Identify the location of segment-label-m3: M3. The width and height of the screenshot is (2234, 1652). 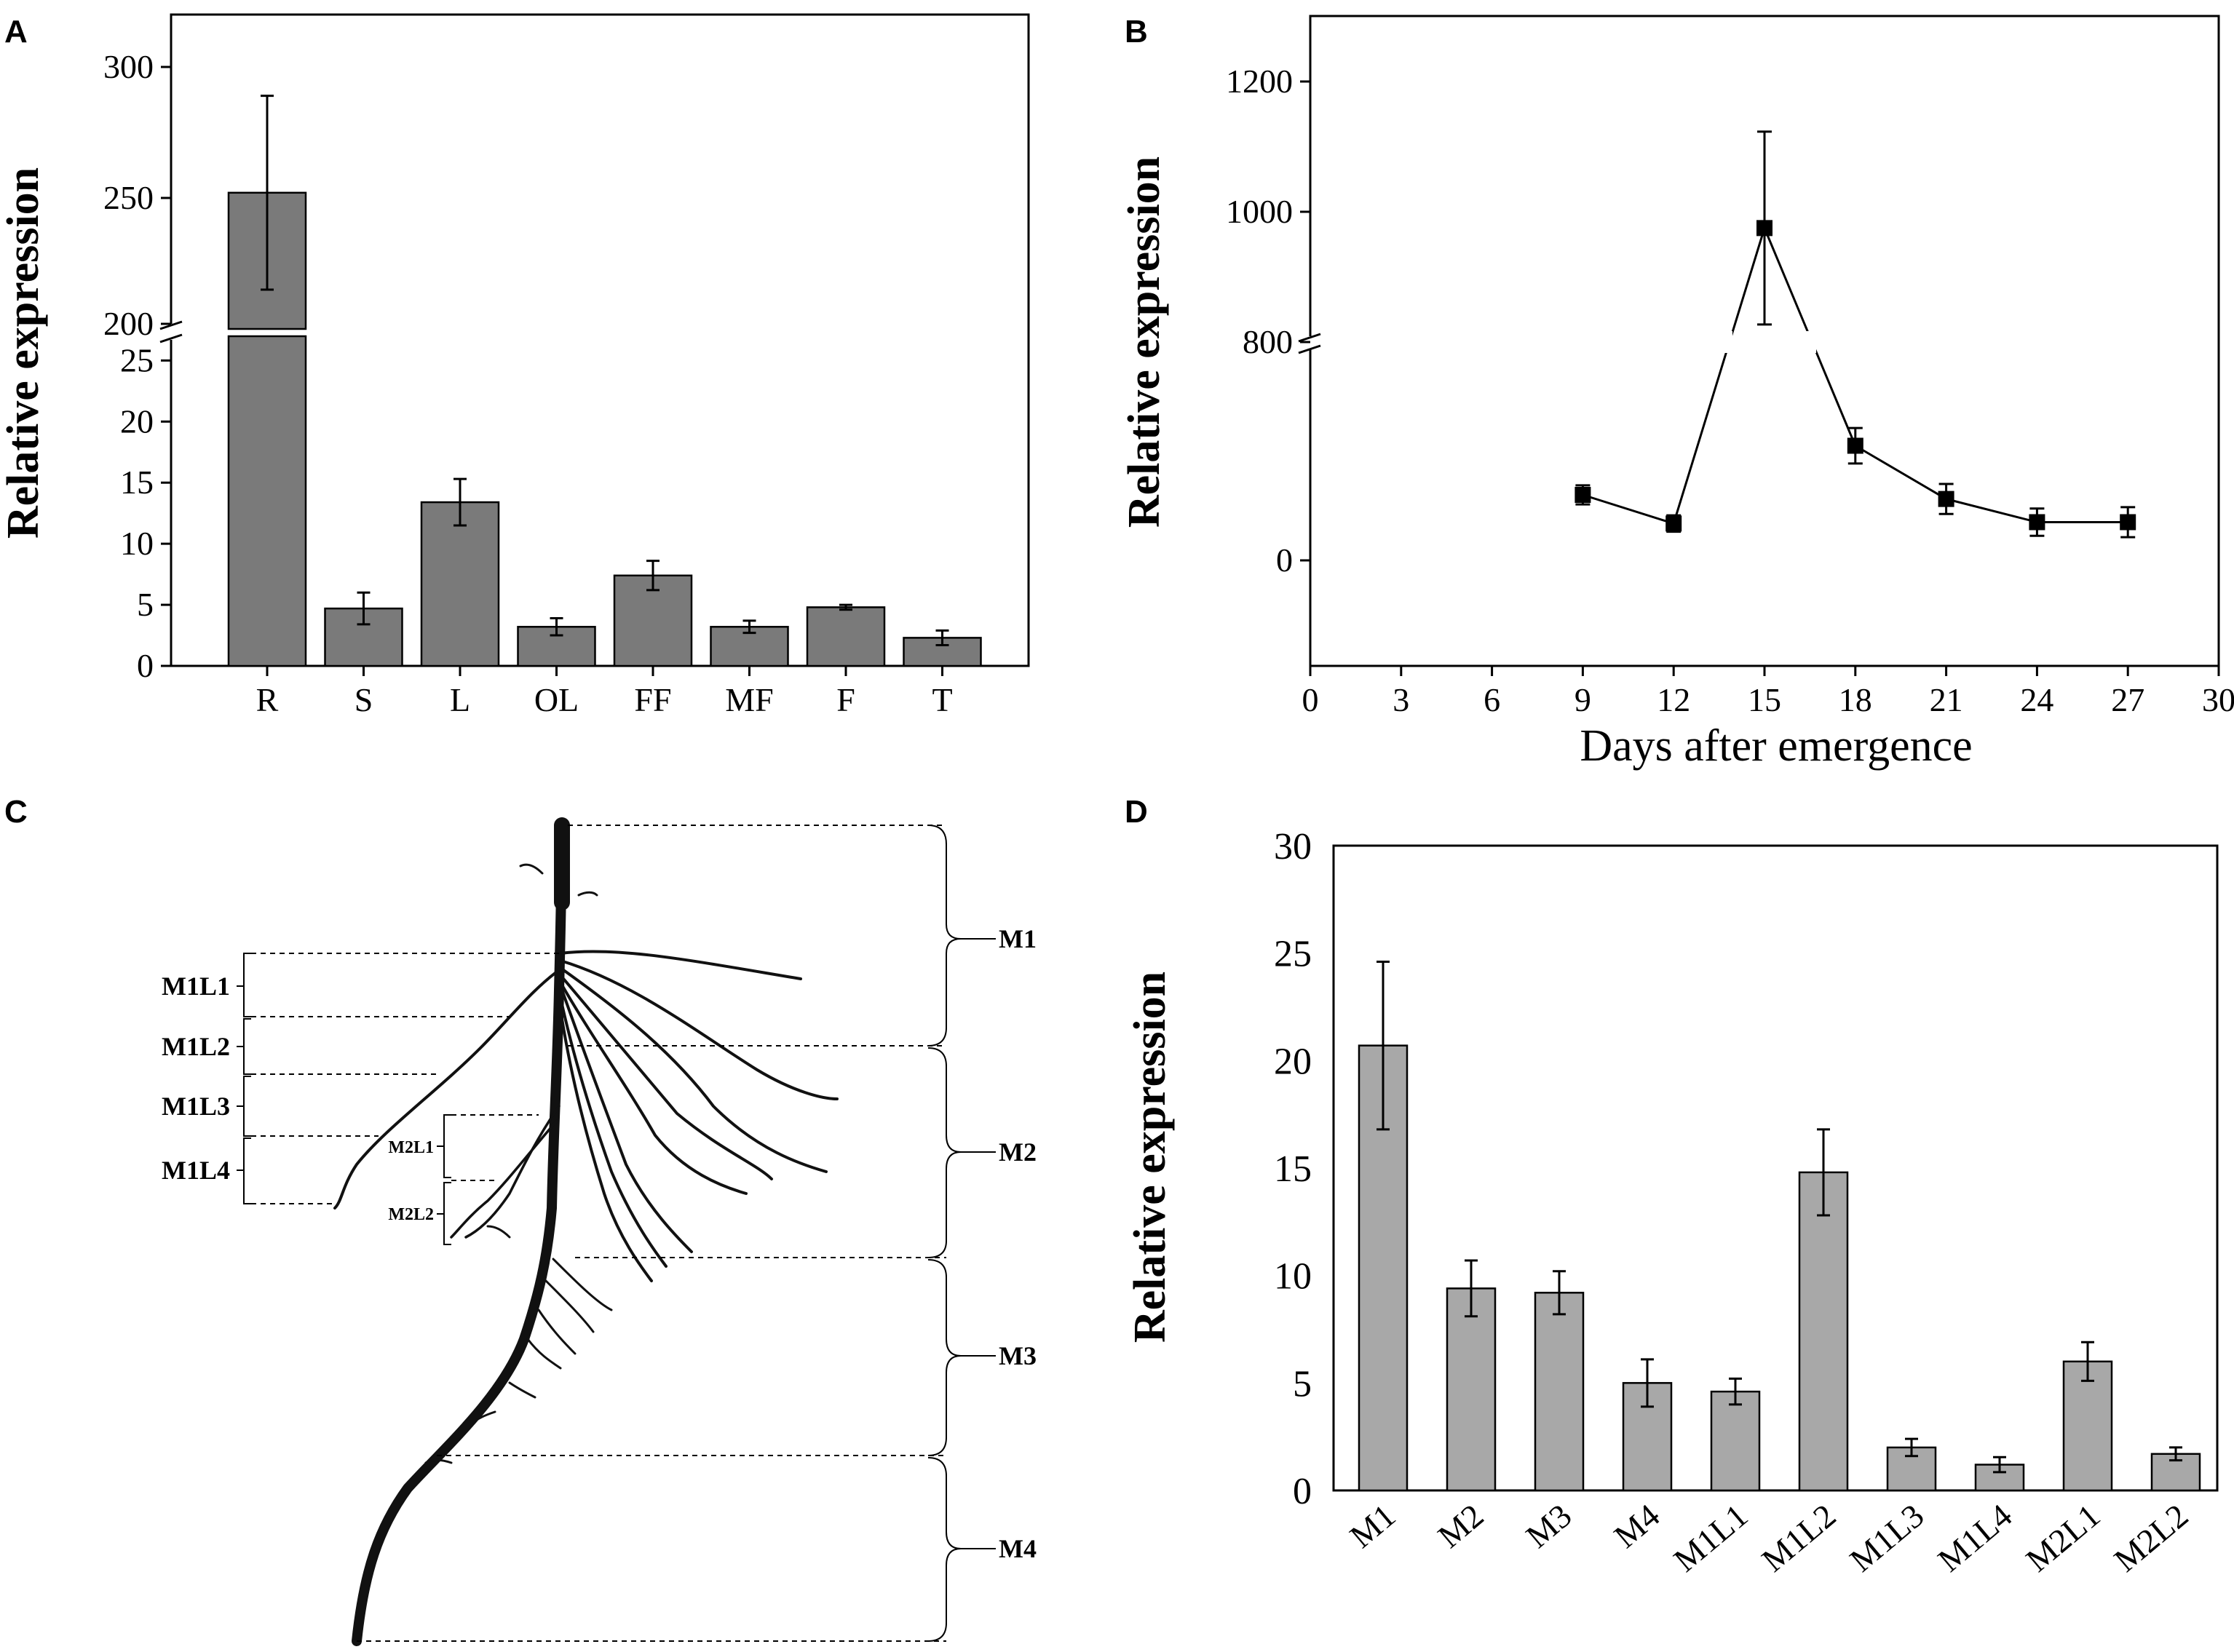
(1018, 1355).